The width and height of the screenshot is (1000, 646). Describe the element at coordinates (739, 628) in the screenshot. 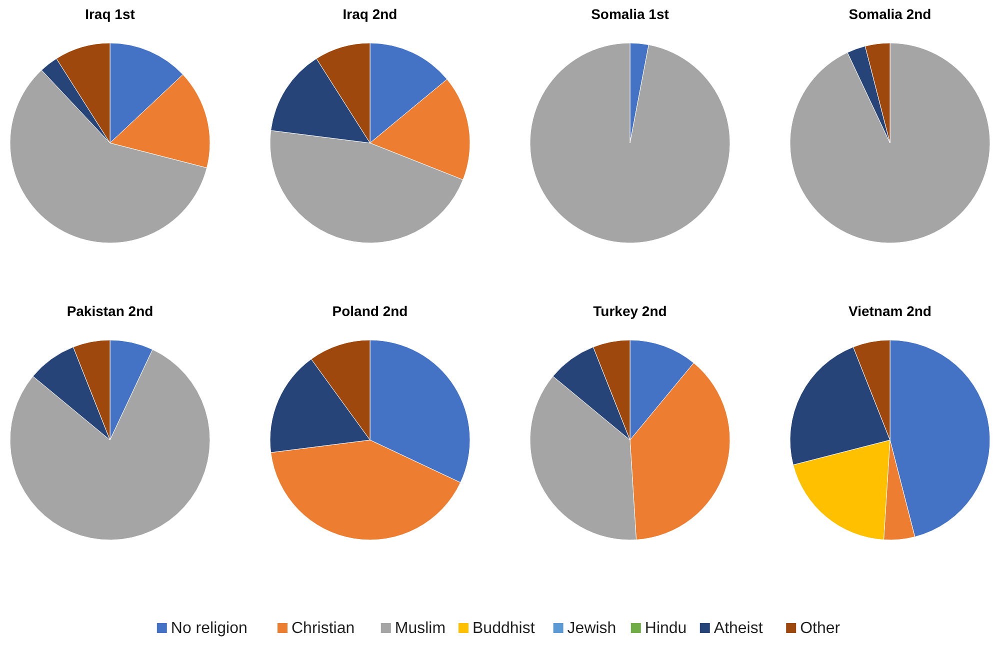

I see `legend-label: Atheist` at that location.